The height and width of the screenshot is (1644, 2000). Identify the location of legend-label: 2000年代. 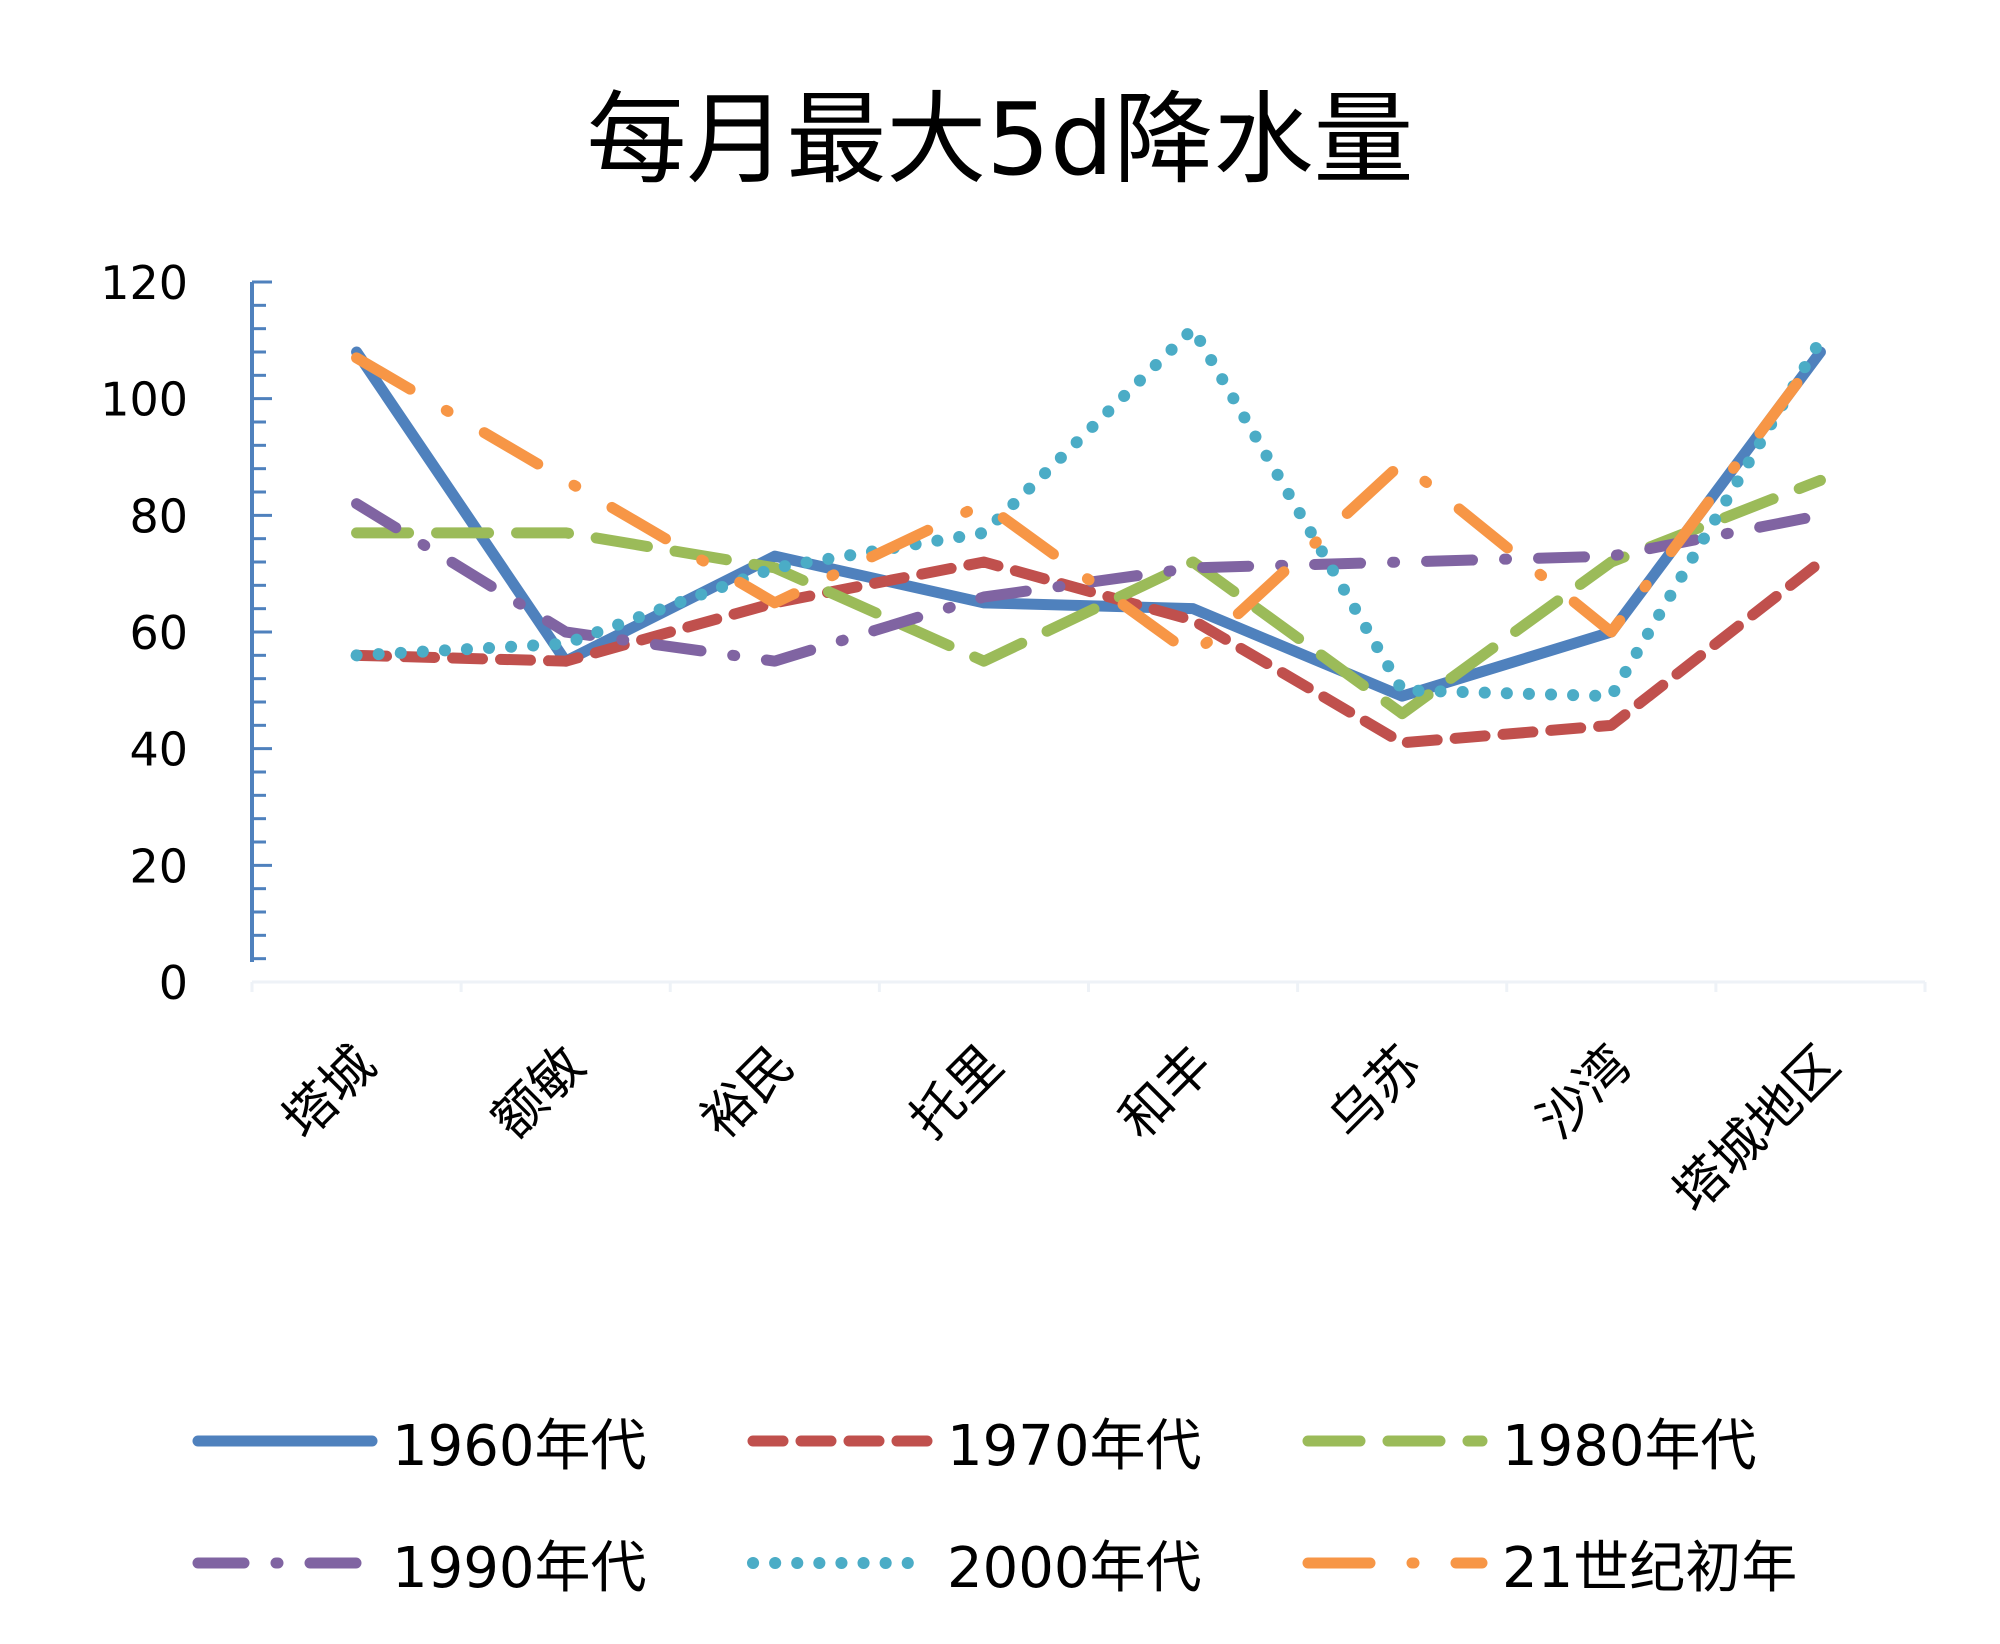
(1074, 1568).